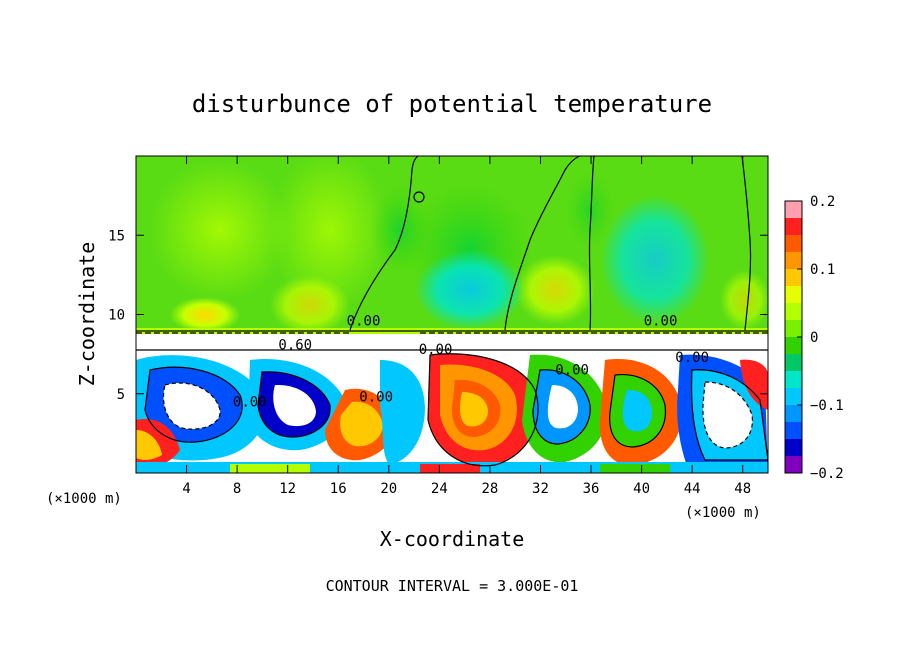 This screenshot has width=904, height=658. I want to click on x-tick-label: 8, so click(237, 489).